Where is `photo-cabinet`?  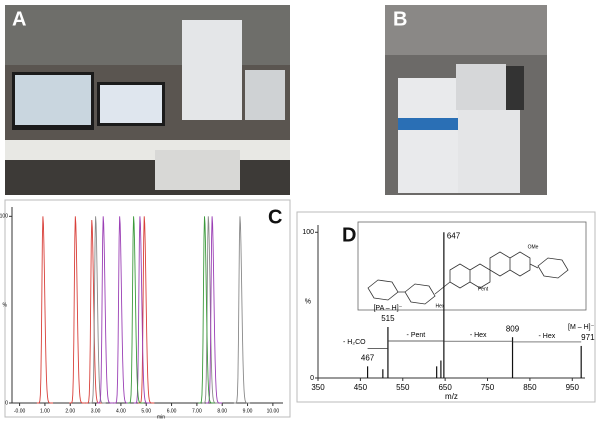 photo-cabinet is located at coordinates (197, 170).